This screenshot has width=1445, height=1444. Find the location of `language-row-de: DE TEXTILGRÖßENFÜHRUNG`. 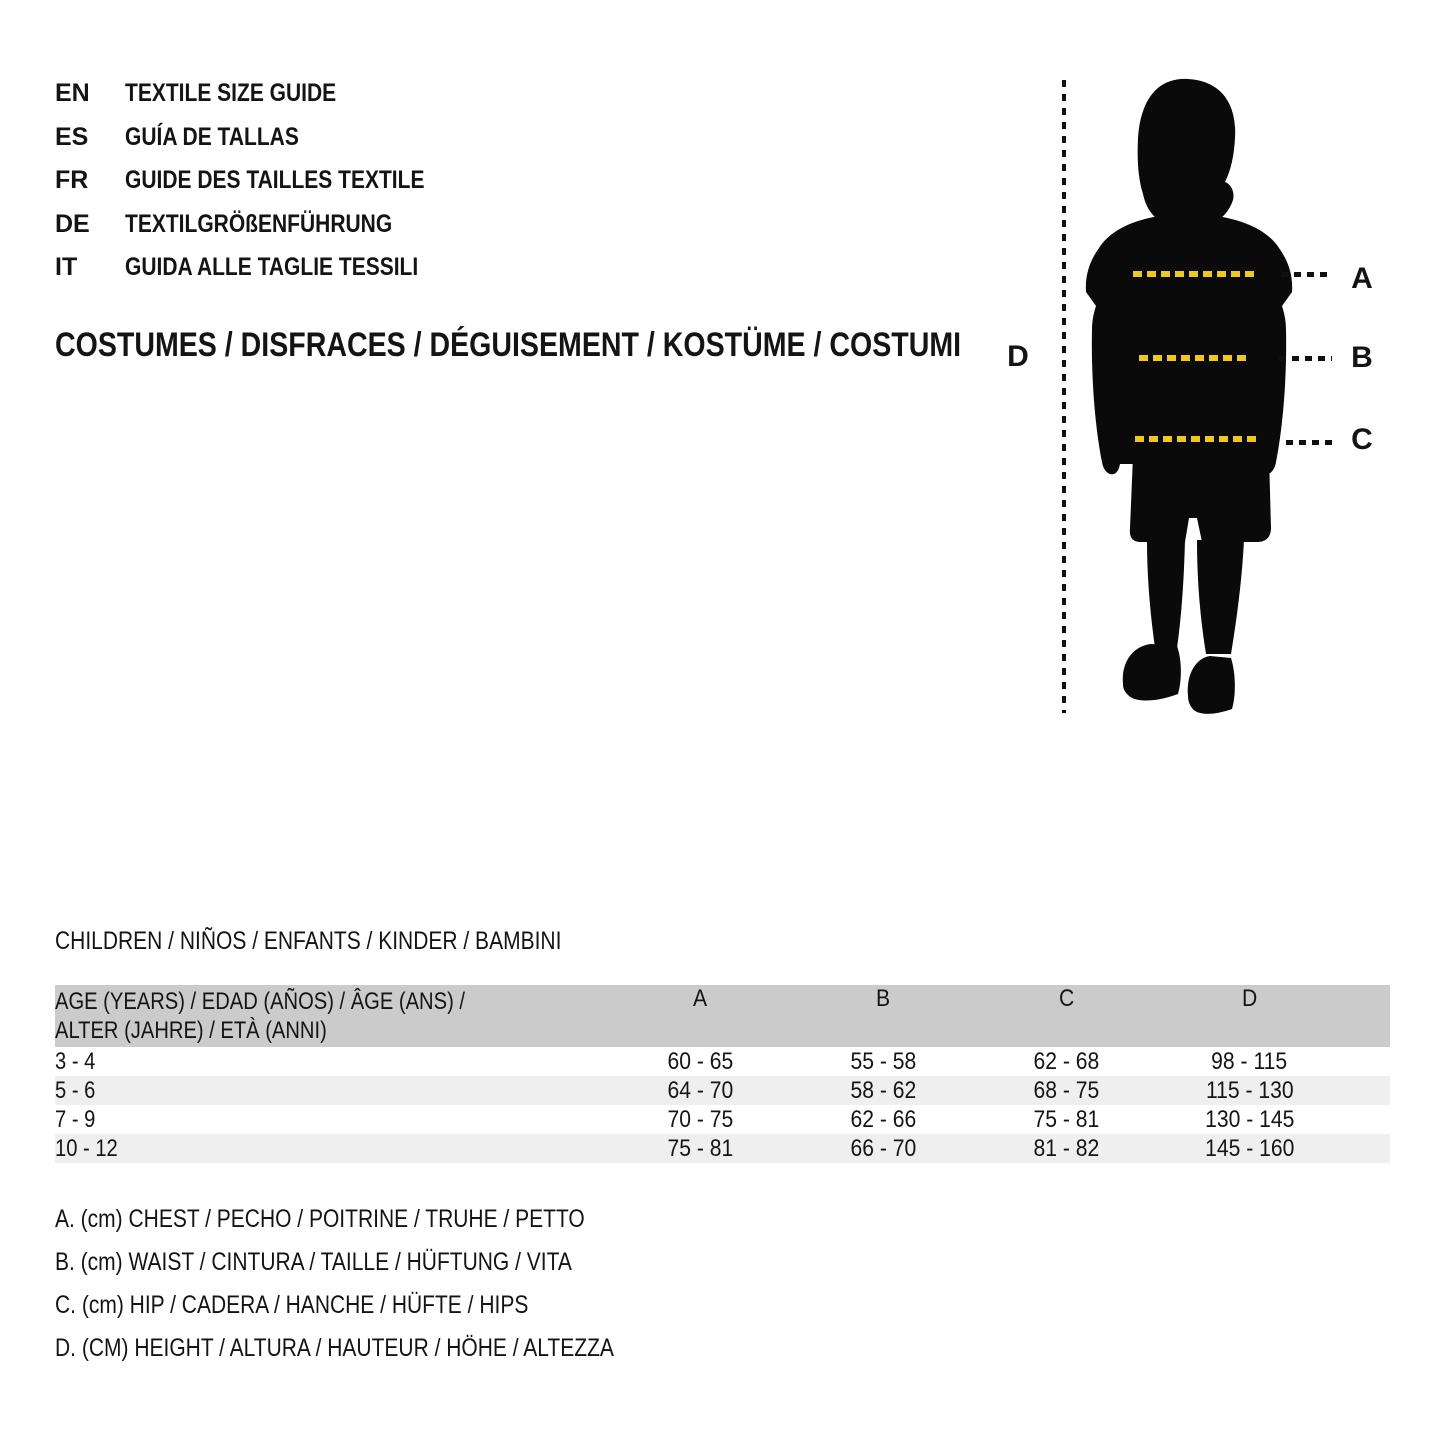

language-row-de: DE TEXTILGRÖßENFÜHRUNG is located at coordinates (268, 225).